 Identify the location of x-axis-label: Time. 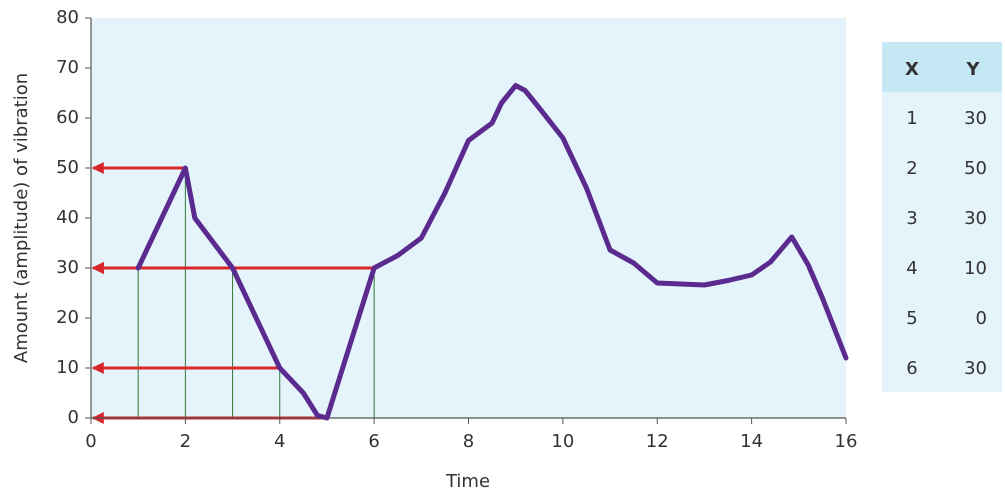
(467, 481).